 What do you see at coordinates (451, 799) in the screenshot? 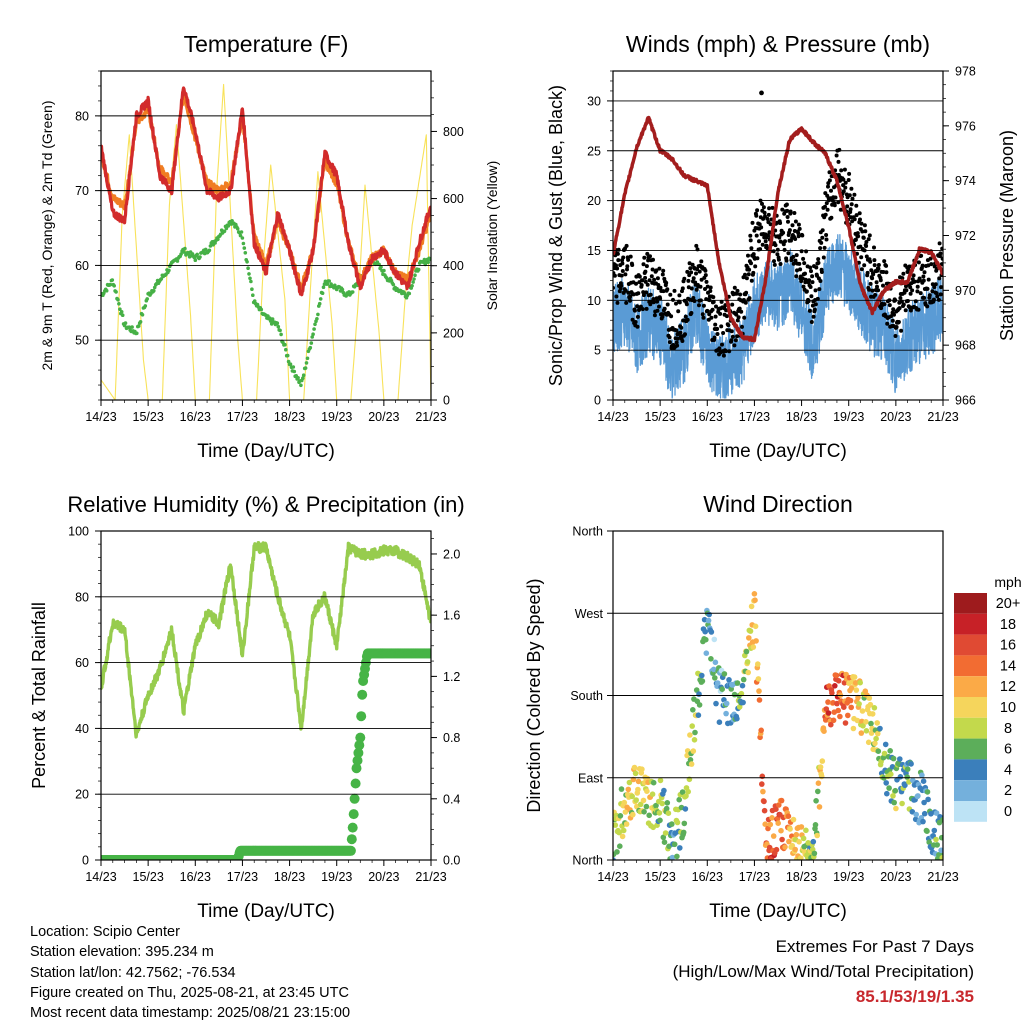
I see `y2-tick-label: 0.4` at bounding box center [451, 799].